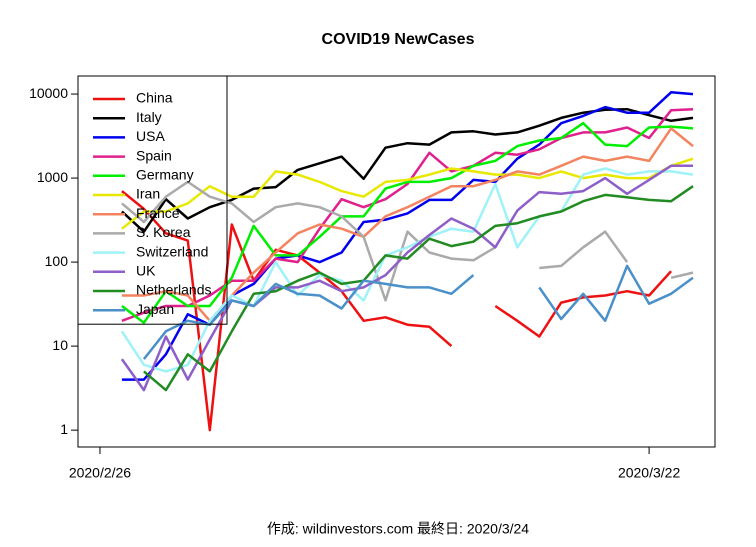 The height and width of the screenshot is (547, 756). Describe the element at coordinates (163, 232) in the screenshot. I see `legend-label: S. Korea` at that location.